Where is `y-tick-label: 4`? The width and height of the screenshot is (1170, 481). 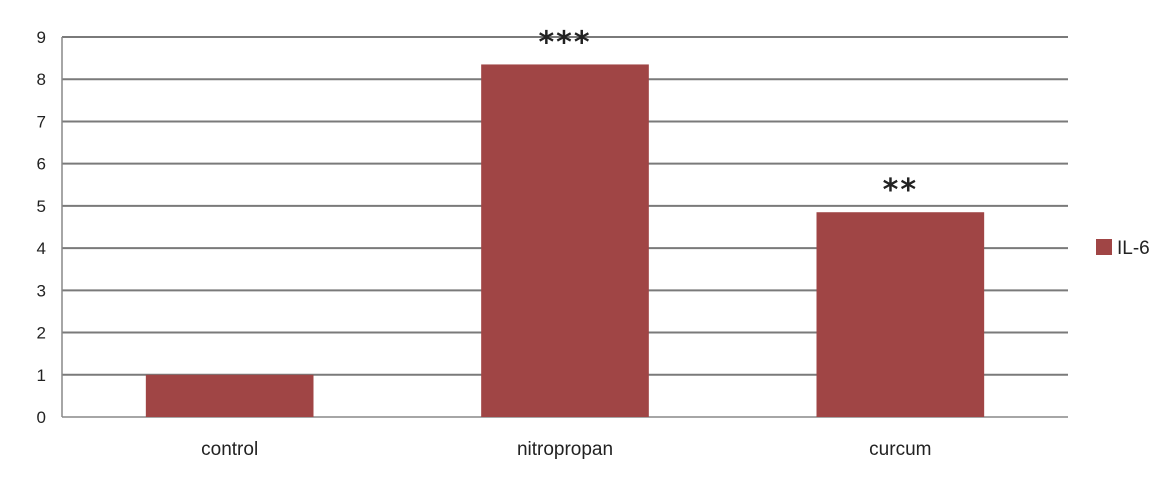
y-tick-label: 4 is located at coordinates (41, 248).